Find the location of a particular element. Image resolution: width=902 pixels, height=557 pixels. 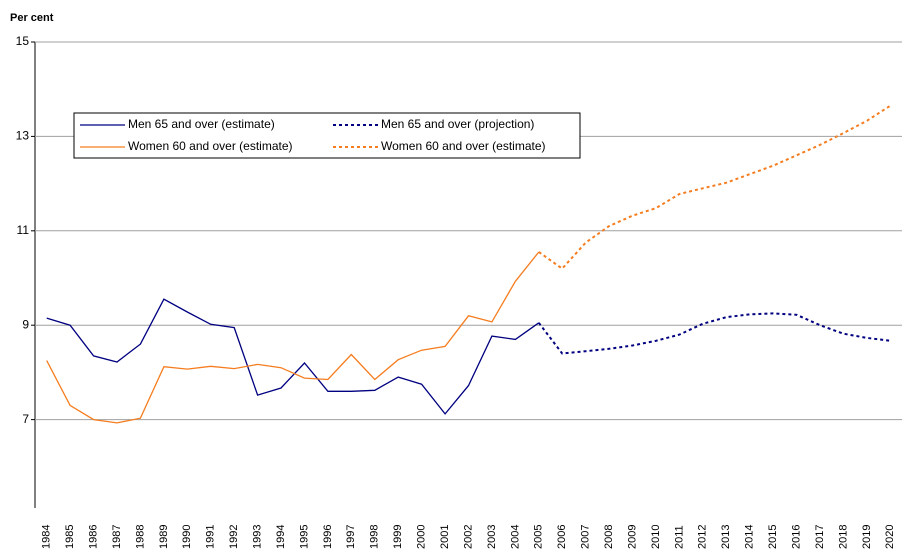

y-tick-label: 13 is located at coordinates (23, 136).